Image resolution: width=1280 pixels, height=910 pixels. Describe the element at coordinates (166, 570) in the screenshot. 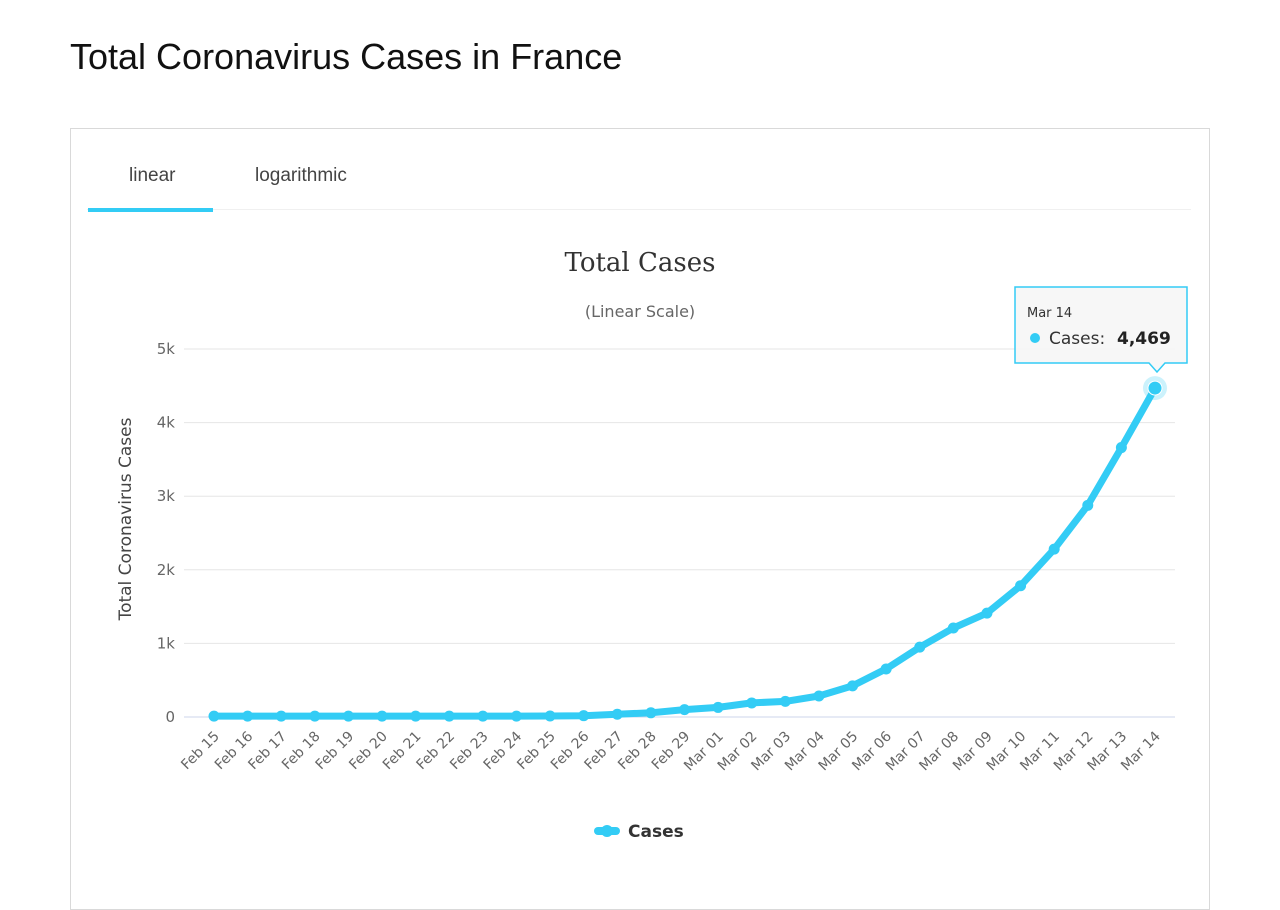

I see `y-tick-label: 2k` at that location.